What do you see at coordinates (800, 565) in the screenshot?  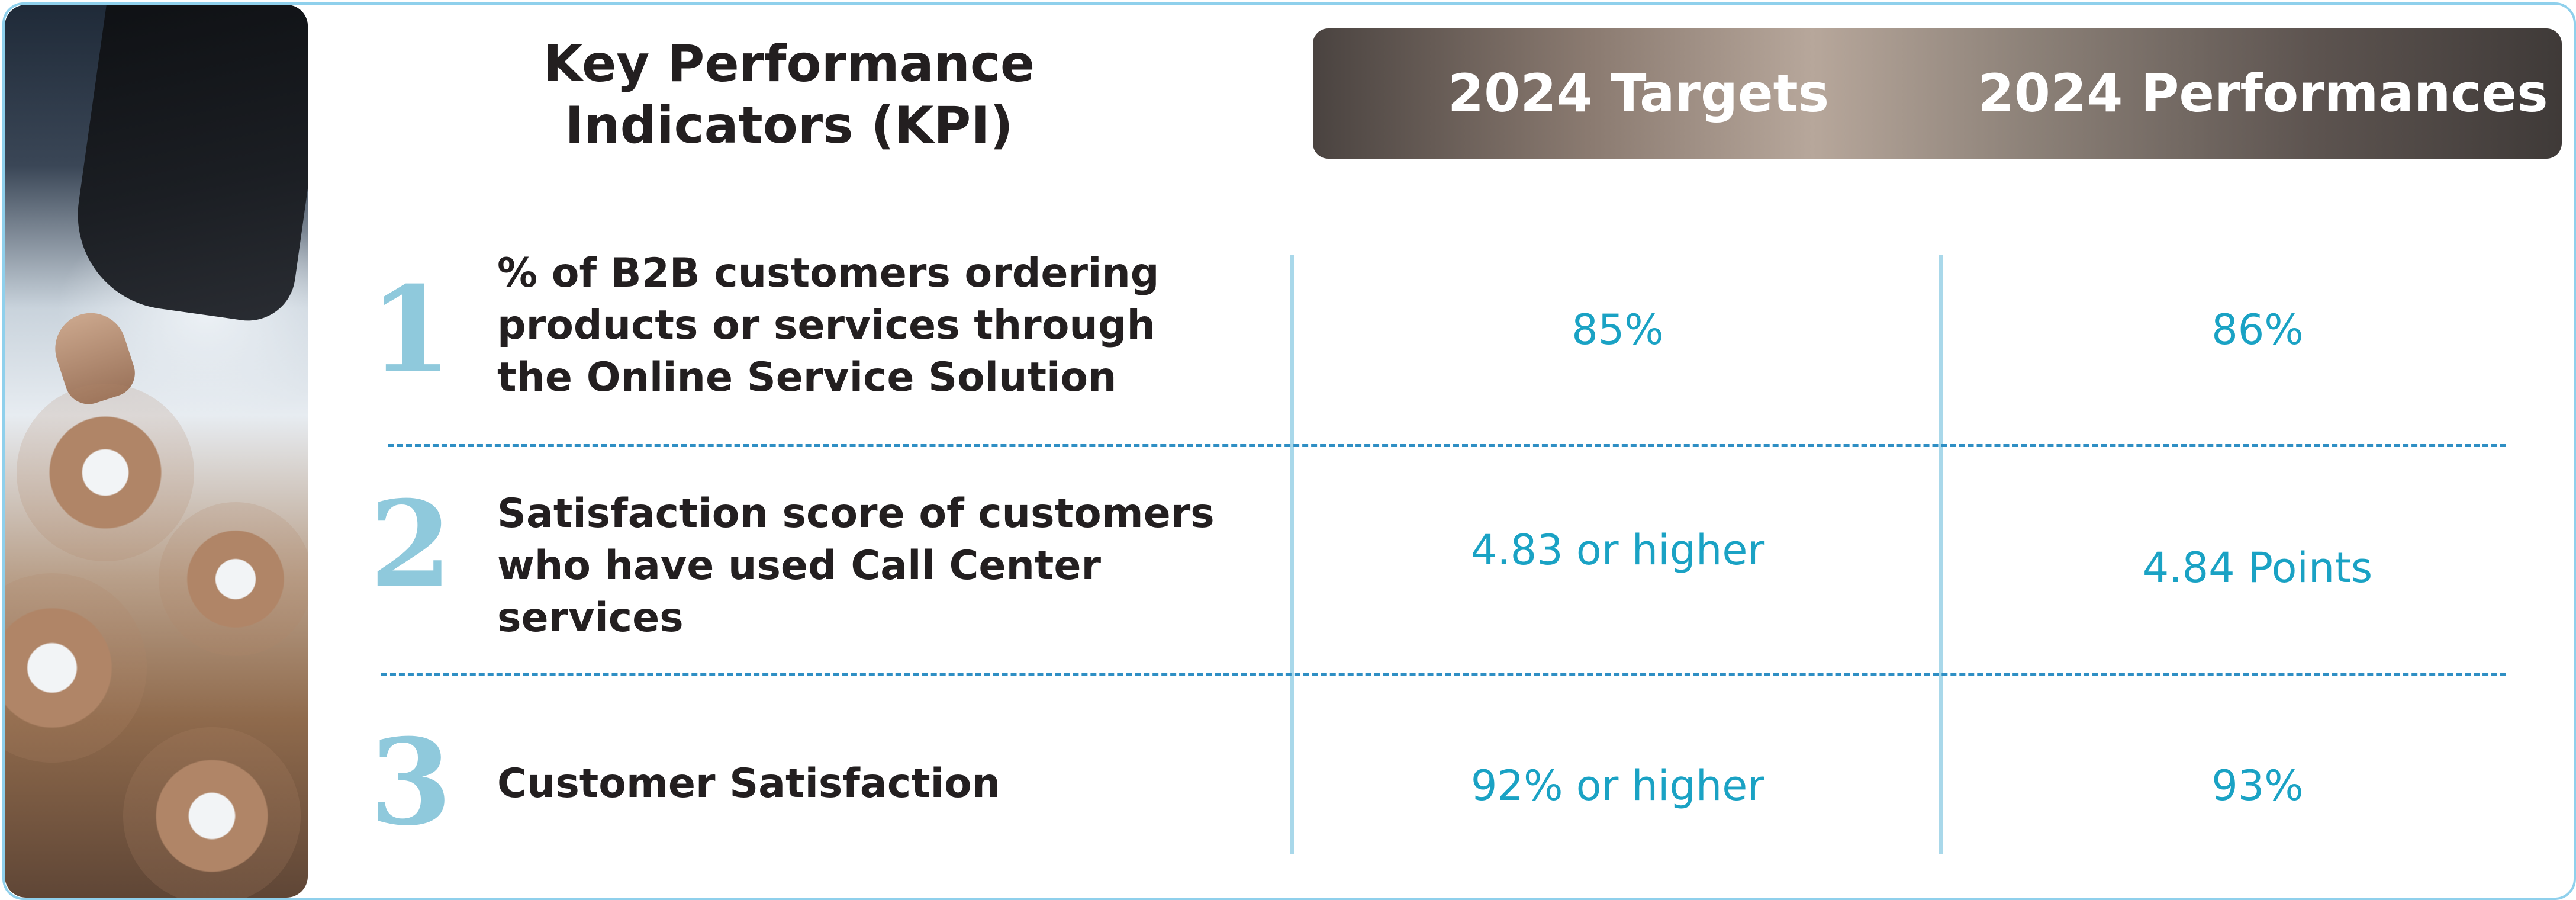 I see `kpi-label-line: who have used Call Center` at bounding box center [800, 565].